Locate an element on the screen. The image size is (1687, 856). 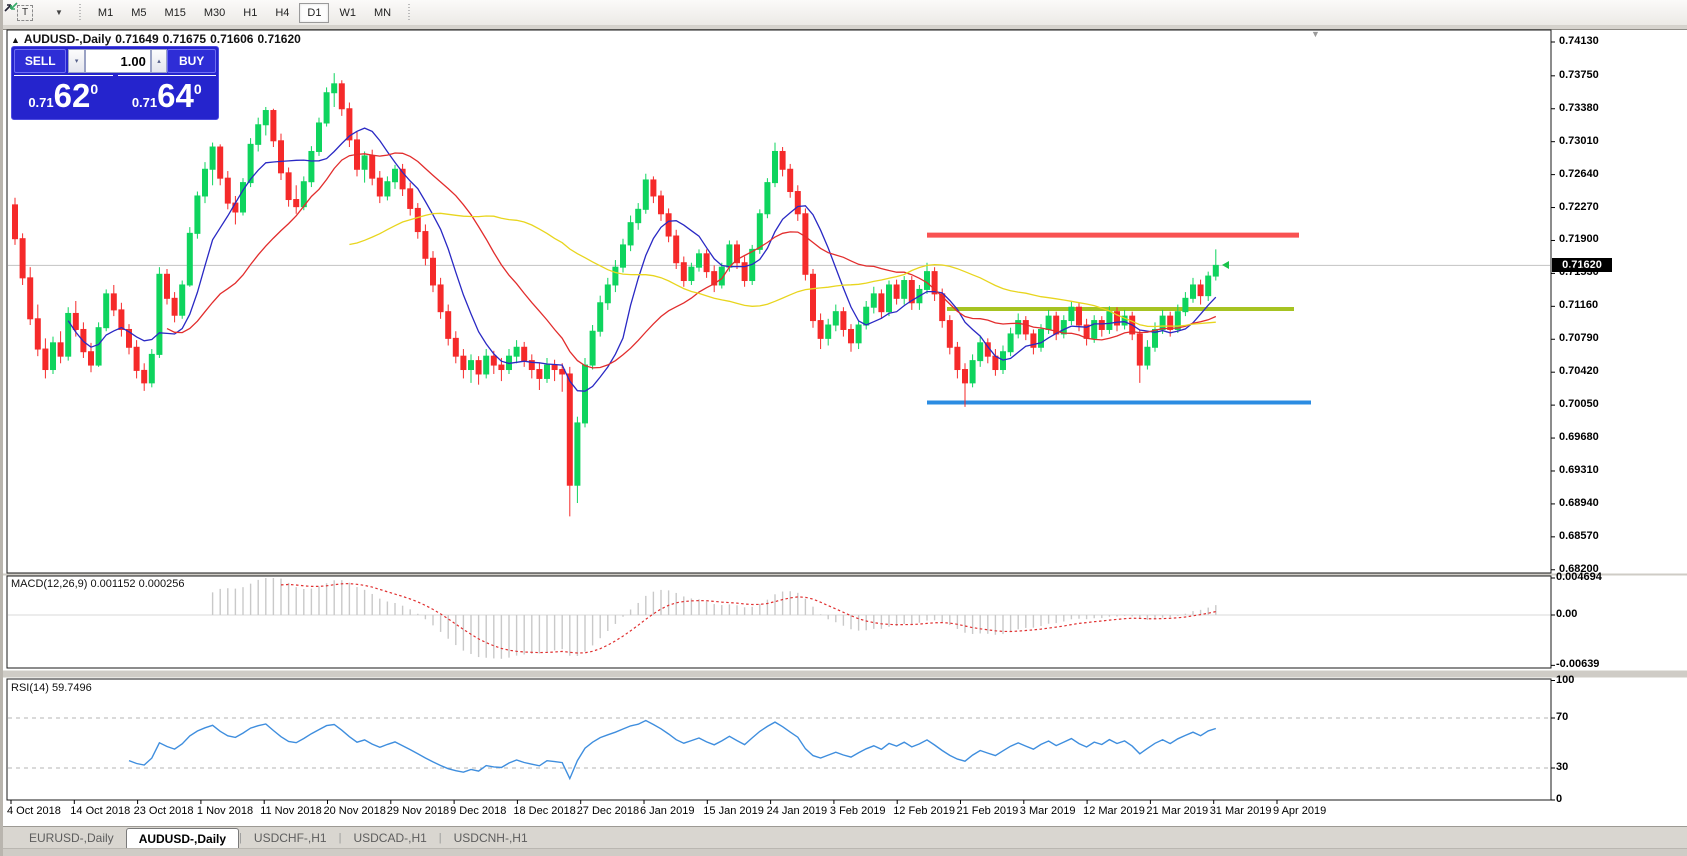
macd-layer is located at coordinates (779, 618).